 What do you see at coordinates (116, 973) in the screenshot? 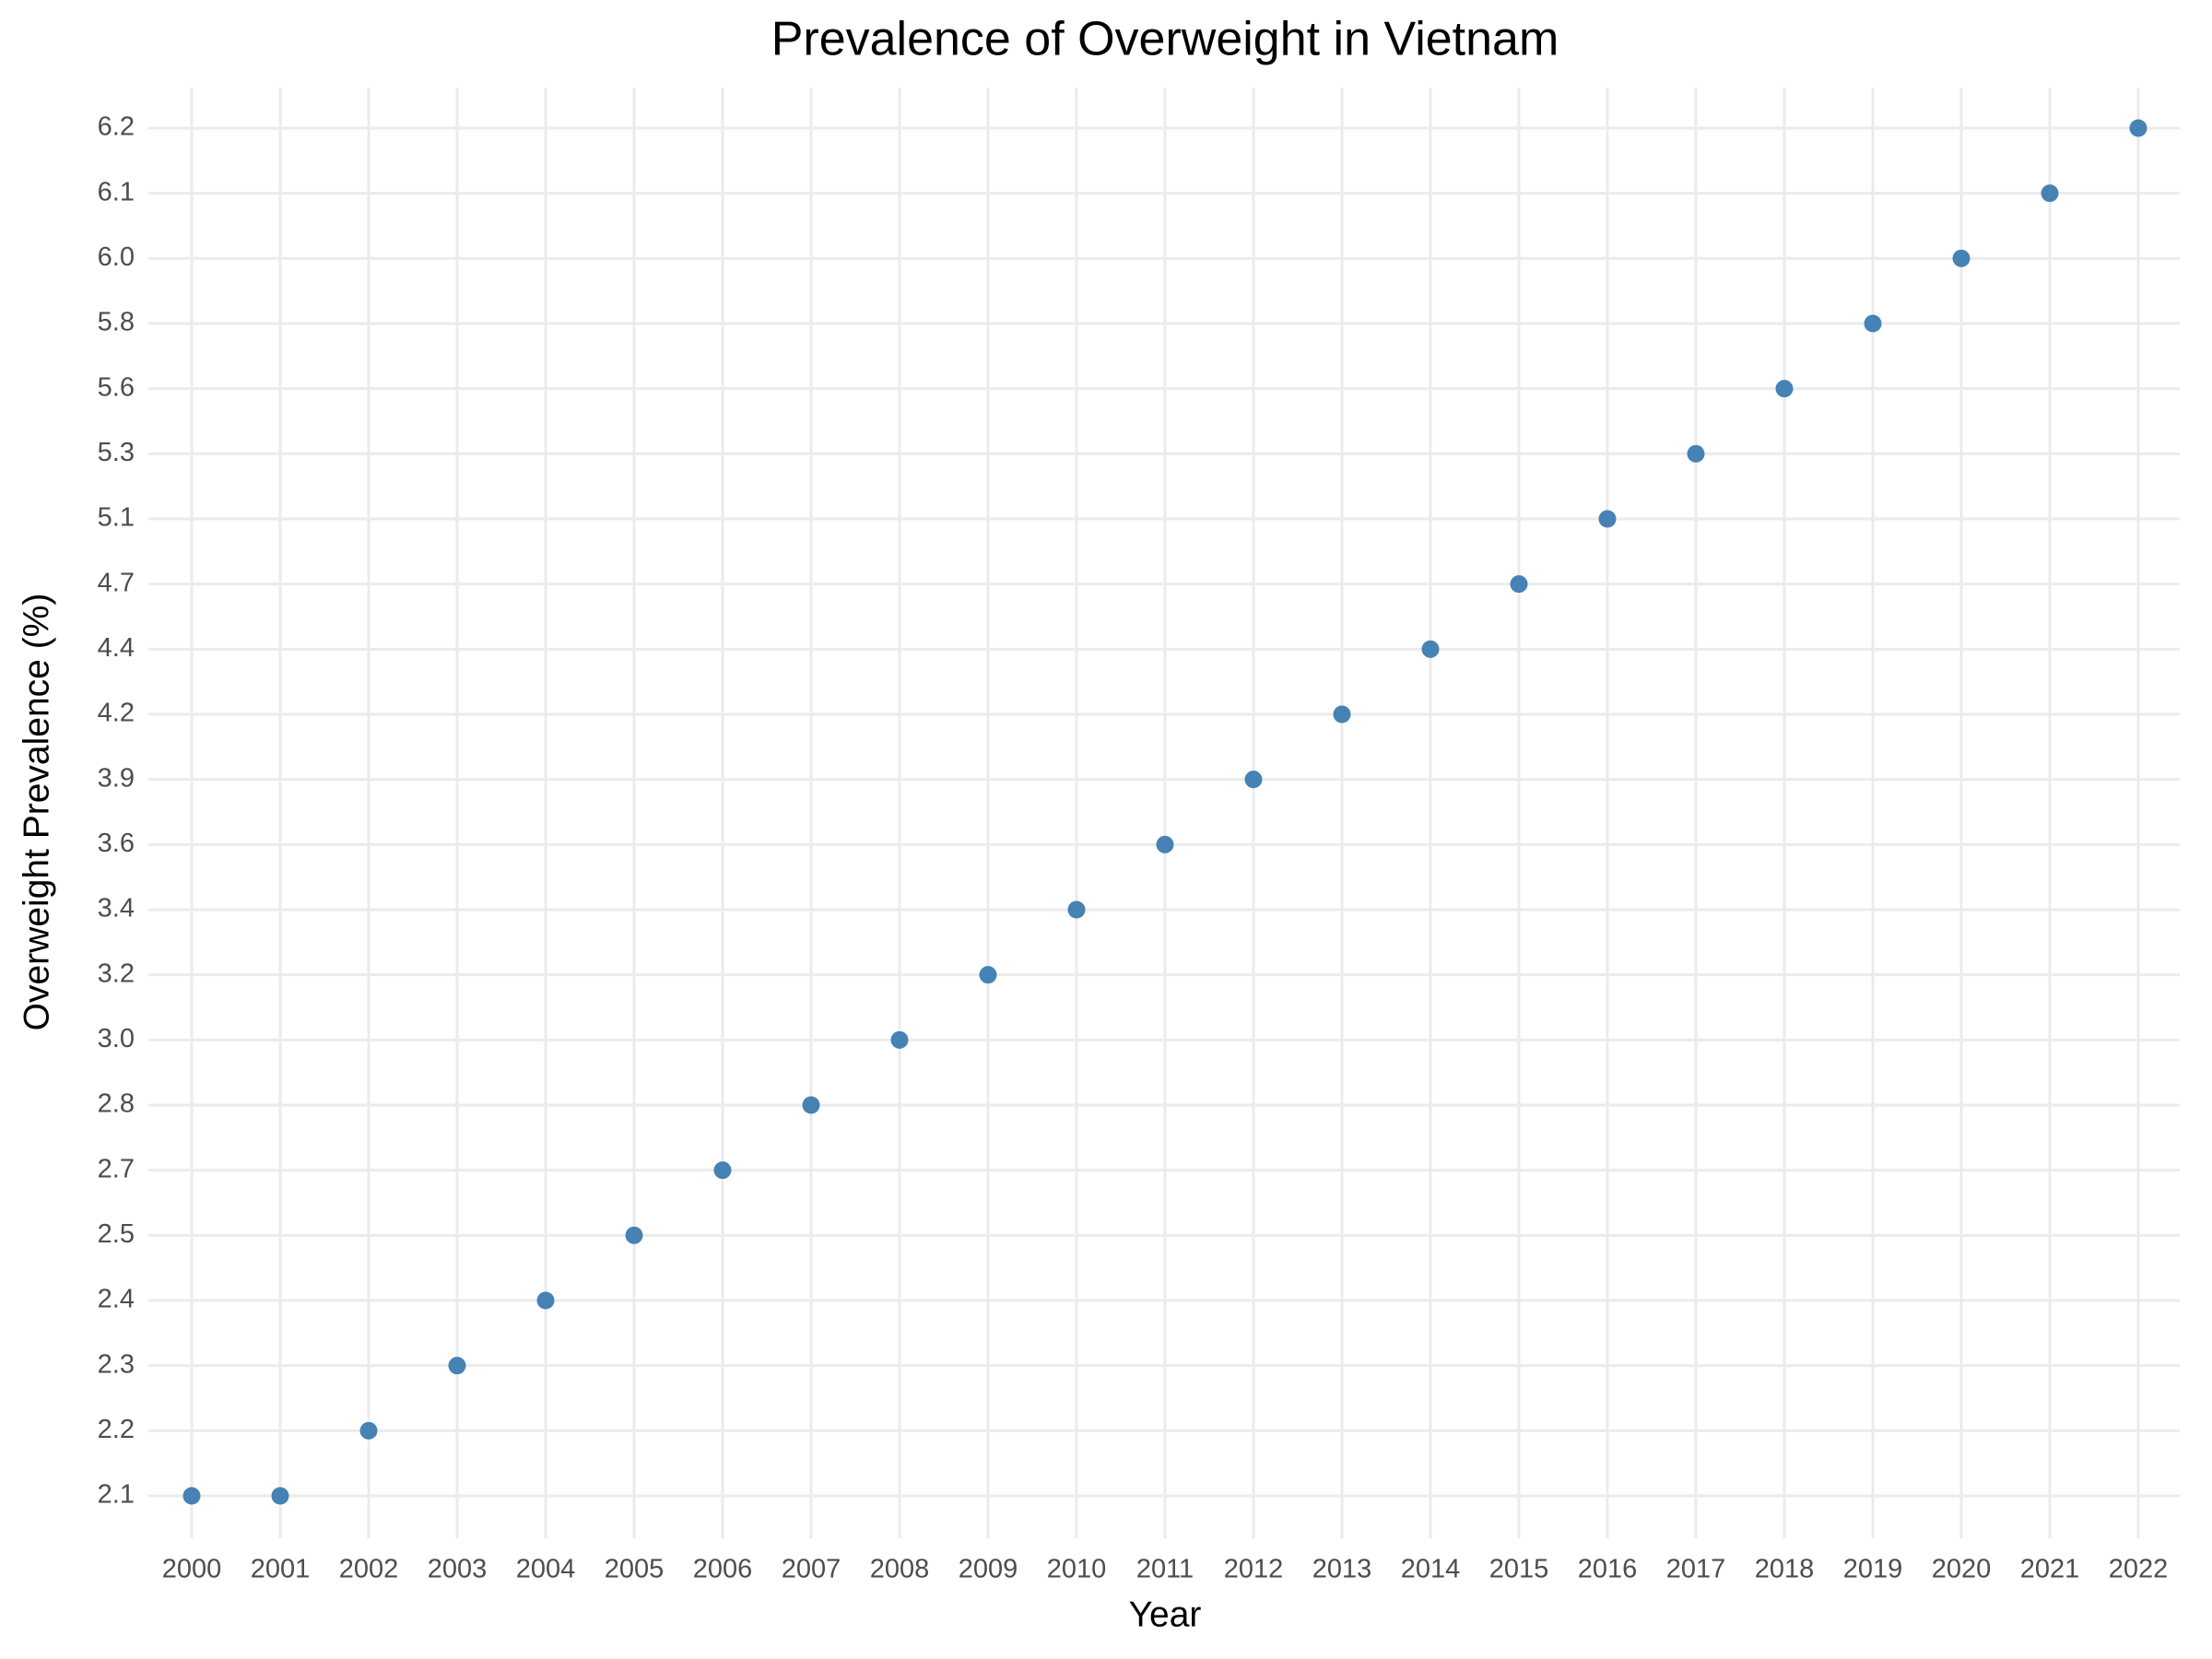
I see `y-tick-label: 3.2` at bounding box center [116, 973].